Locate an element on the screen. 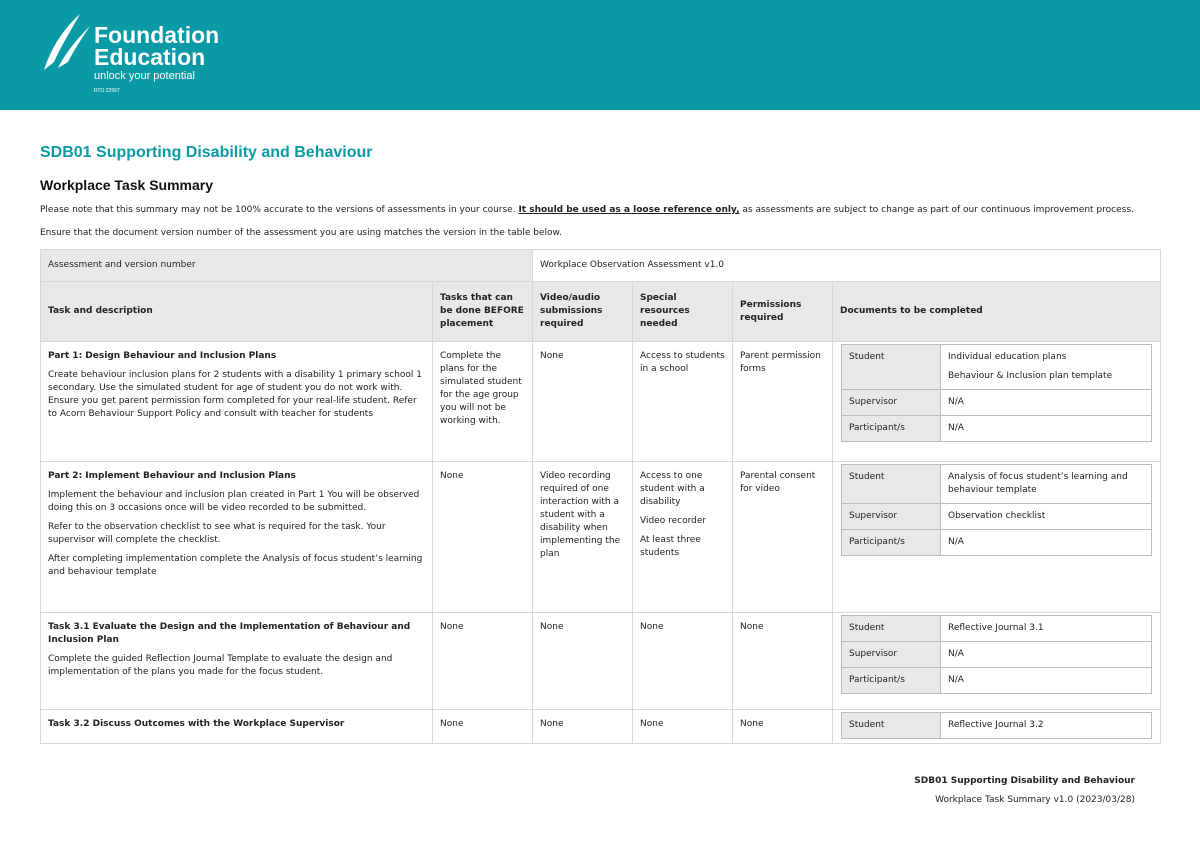 Image resolution: width=1200 pixels, height=849 pixels. resources-cell: None is located at coordinates (682, 661).